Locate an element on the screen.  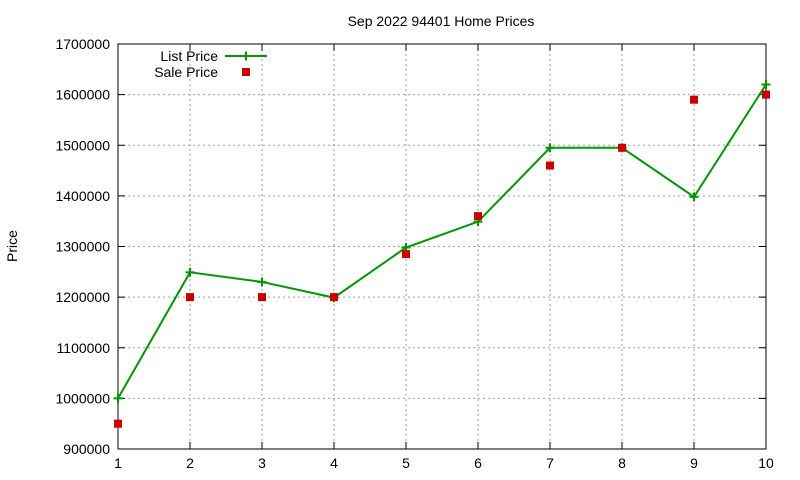
chart-title: Sep 2022 94401 Home Prices is located at coordinates (441, 21).